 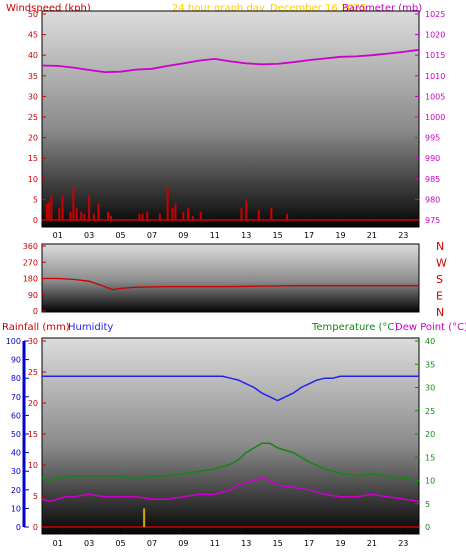 What do you see at coordinates (33, 158) in the screenshot?
I see `wind-tick-label: 15` at bounding box center [33, 158].